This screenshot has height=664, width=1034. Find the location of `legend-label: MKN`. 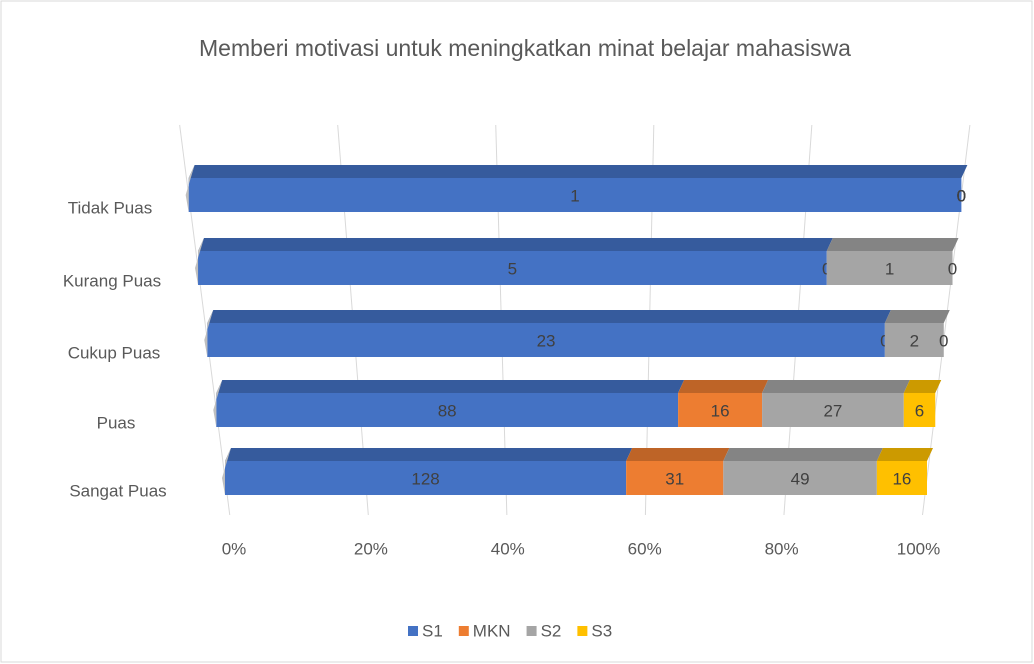

legend-label: MKN is located at coordinates (492, 630).